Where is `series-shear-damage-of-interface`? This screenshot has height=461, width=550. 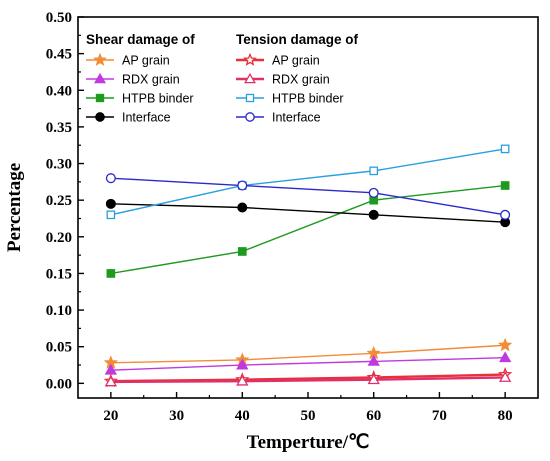
series-shear-damage-of-interface is located at coordinates (308, 213).